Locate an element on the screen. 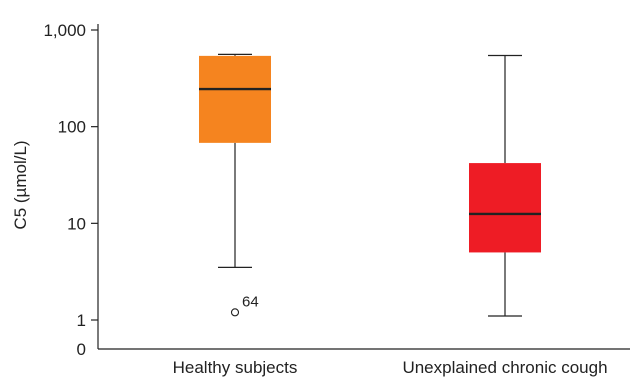 The image size is (637, 378). y-axis-label: C5 (µmol/L) is located at coordinates (20, 184).